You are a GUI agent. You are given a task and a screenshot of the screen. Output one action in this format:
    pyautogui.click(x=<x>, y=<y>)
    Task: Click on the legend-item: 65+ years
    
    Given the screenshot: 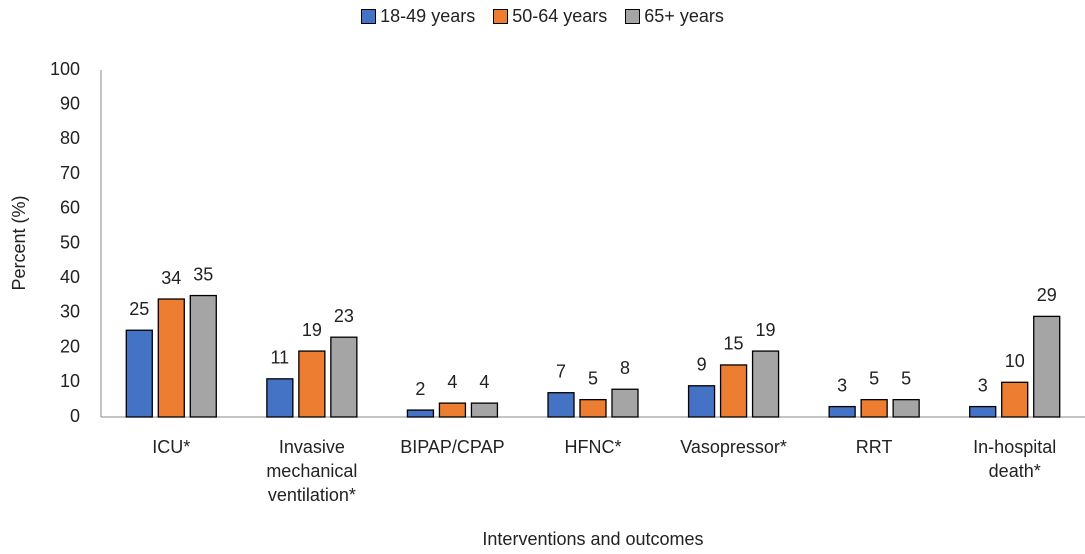 What is the action you would take?
    pyautogui.click(x=674, y=16)
    